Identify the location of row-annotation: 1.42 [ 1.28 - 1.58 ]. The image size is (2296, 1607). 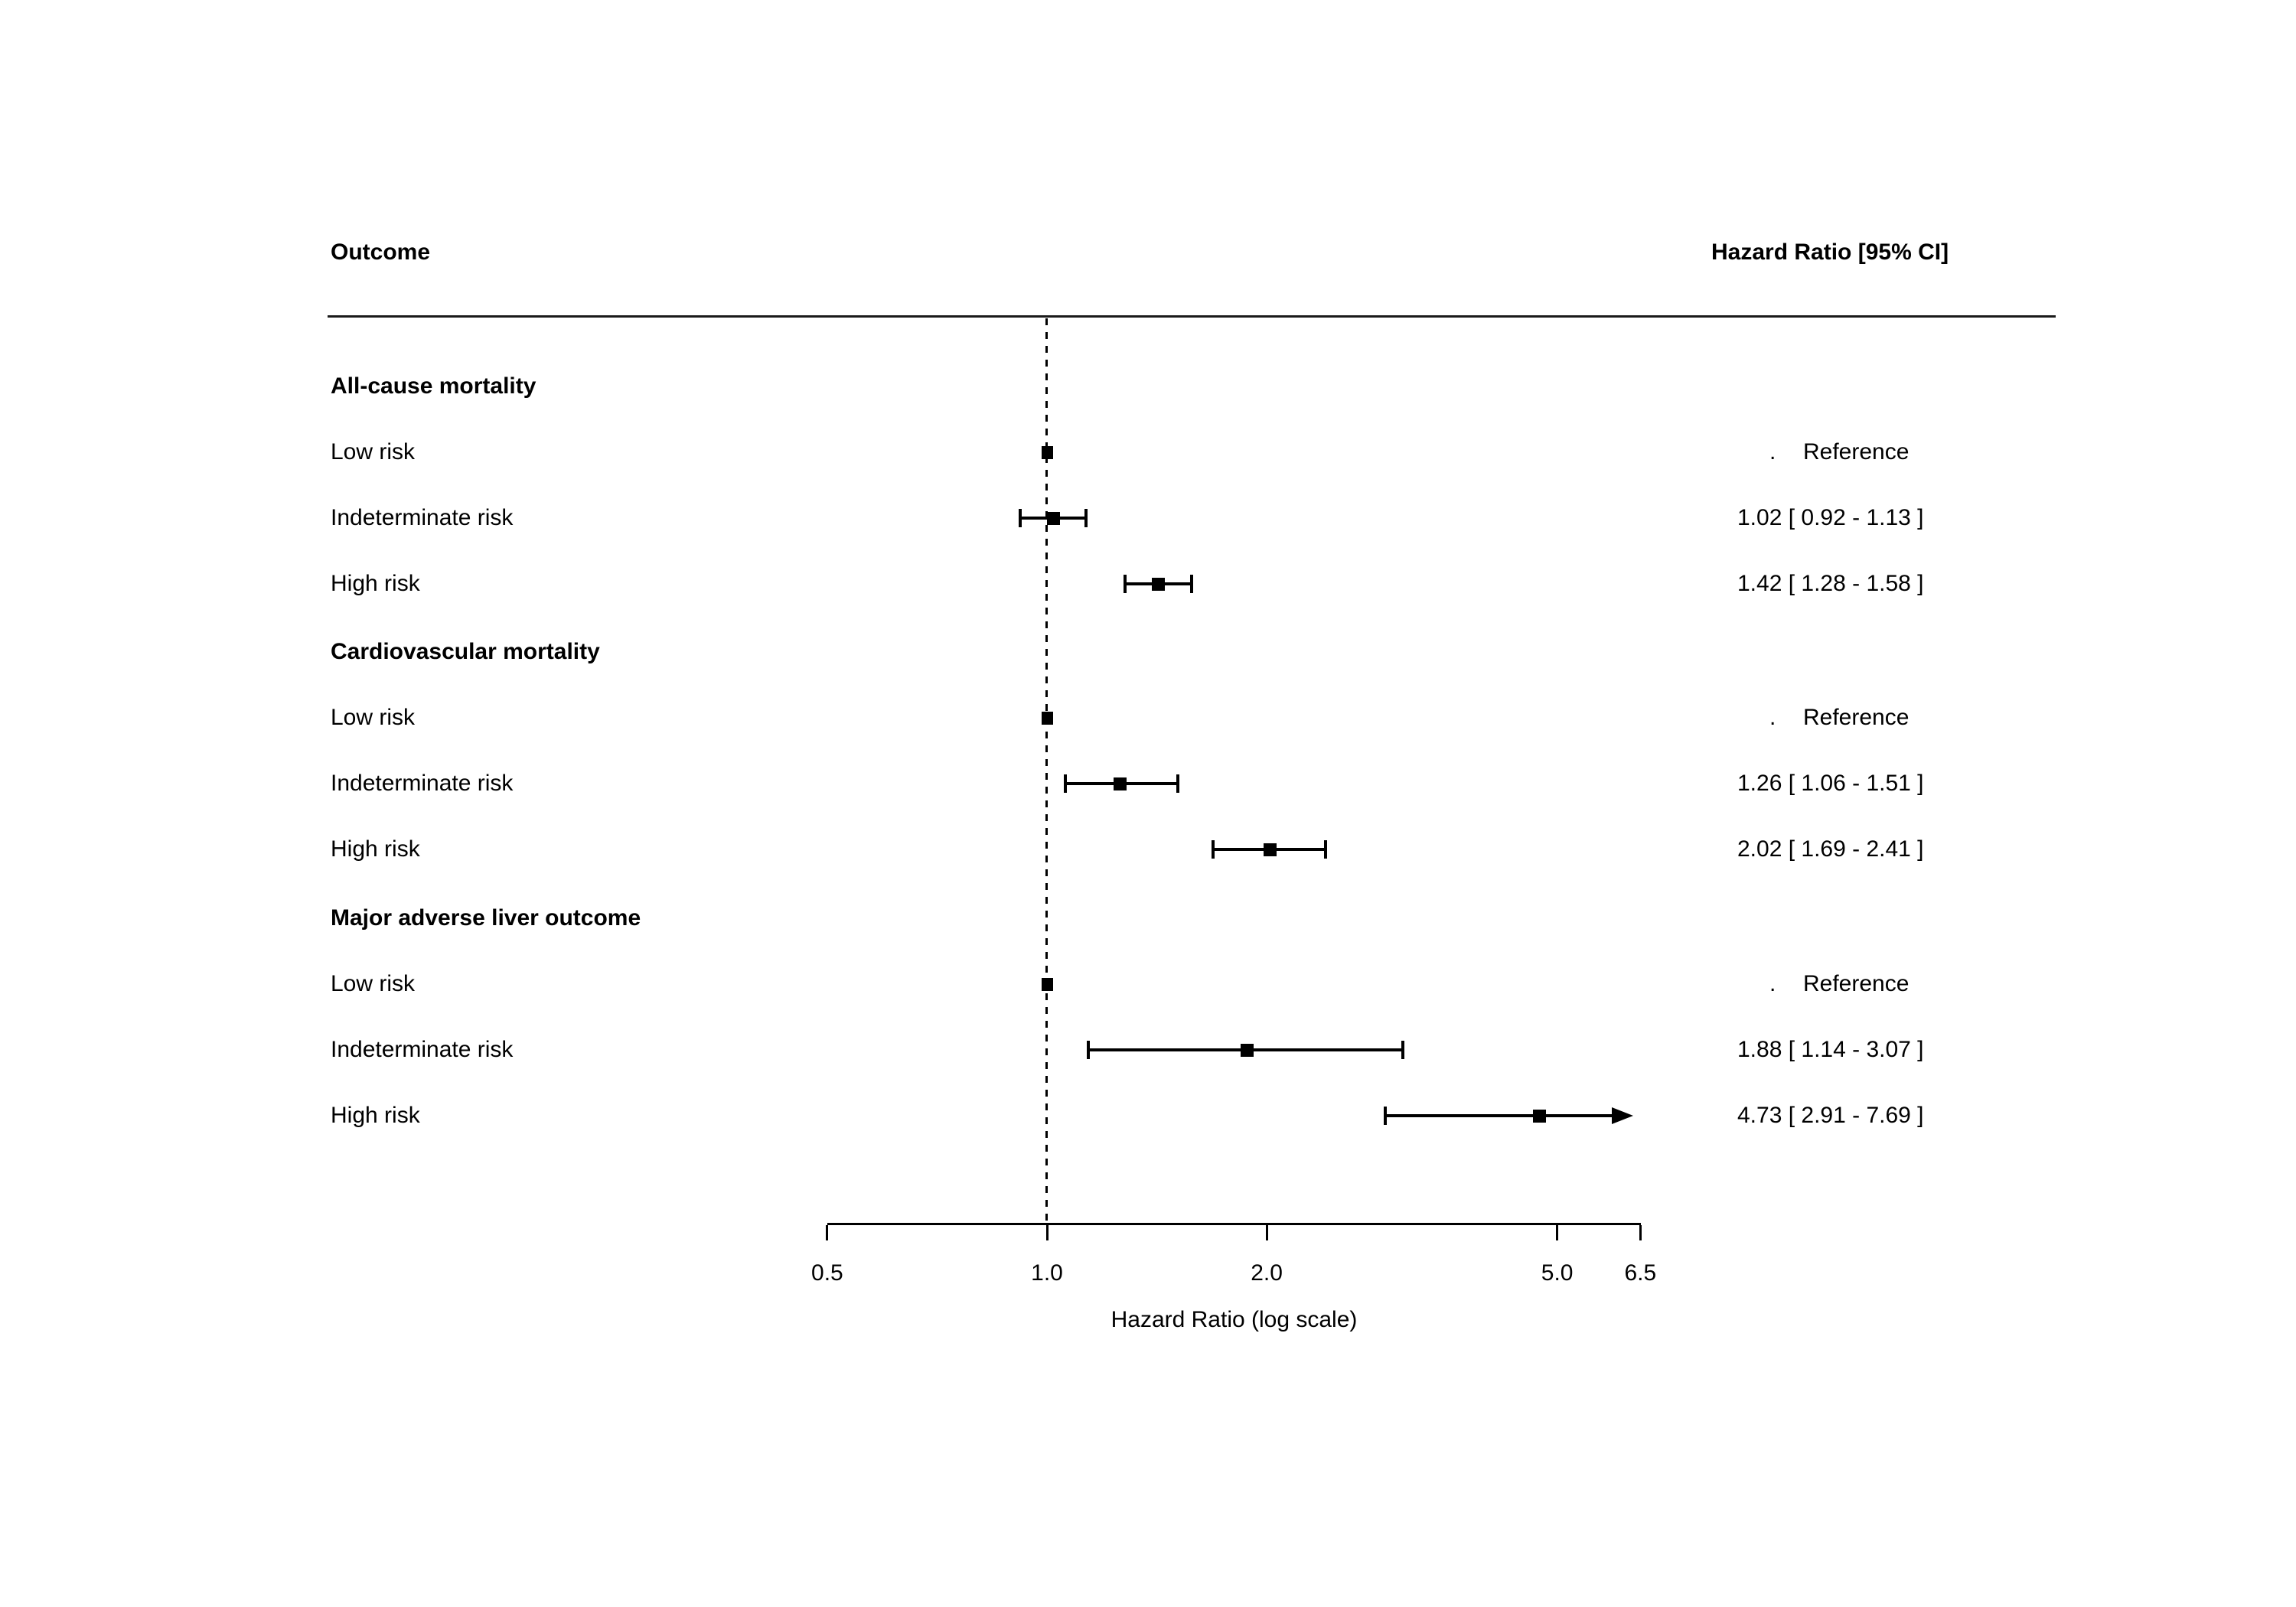
(1830, 583).